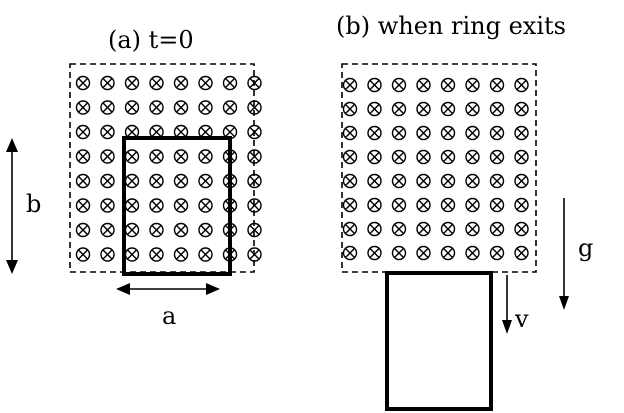 The height and width of the screenshot is (413, 624). What do you see at coordinates (507, 304) in the screenshot?
I see `velocity-arrow` at bounding box center [507, 304].